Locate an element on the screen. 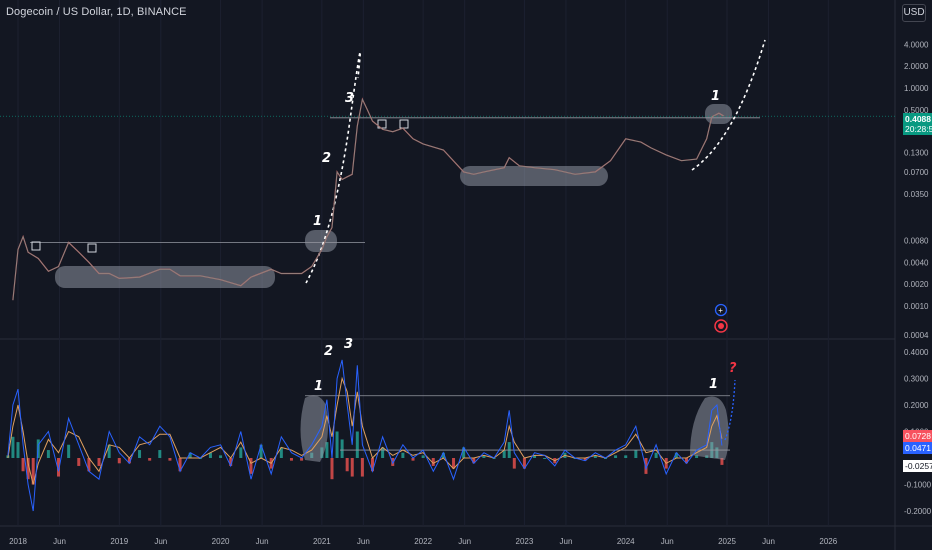  y-tick-label: -0.1000 is located at coordinates (918, 485).